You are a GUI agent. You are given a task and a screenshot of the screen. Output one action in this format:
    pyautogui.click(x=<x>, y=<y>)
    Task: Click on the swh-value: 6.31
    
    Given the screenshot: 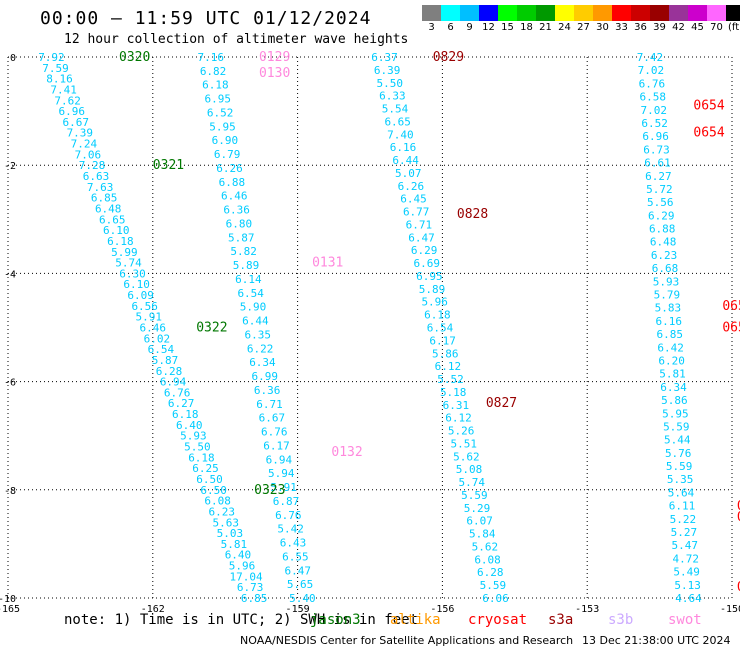 What is the action you would take?
    pyautogui.click(x=456, y=405)
    